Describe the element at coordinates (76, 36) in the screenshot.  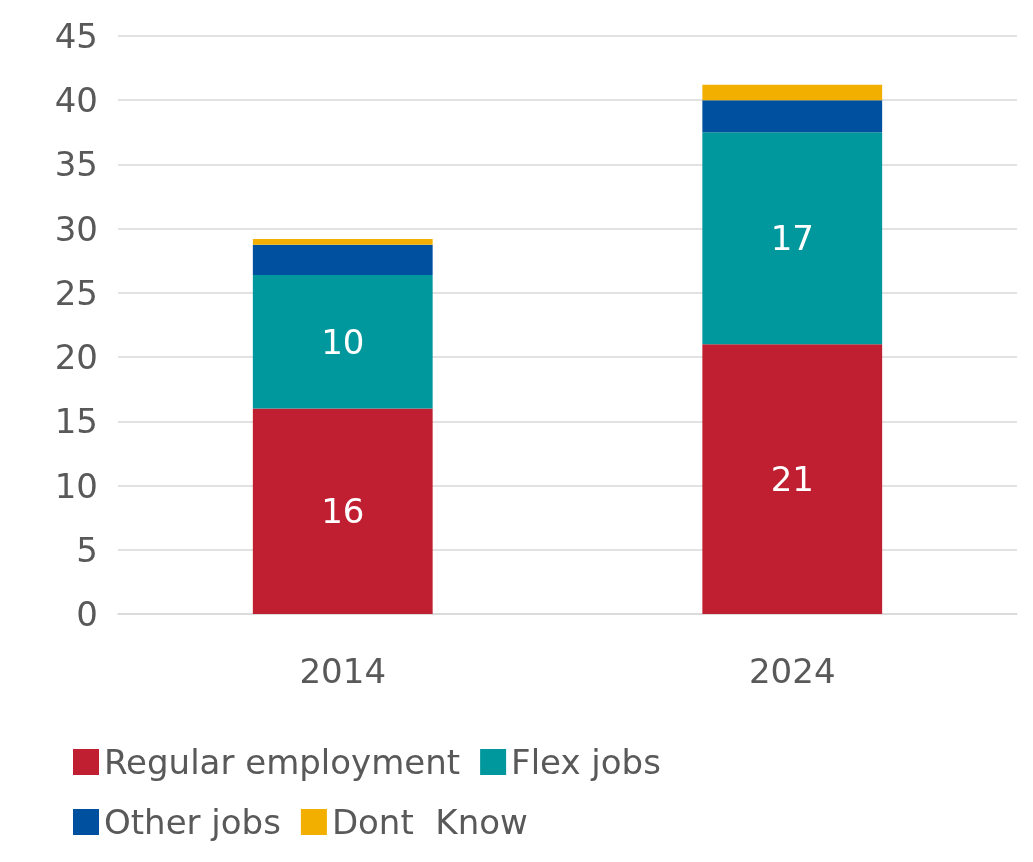
I see `y-tick-label: 45` at that location.